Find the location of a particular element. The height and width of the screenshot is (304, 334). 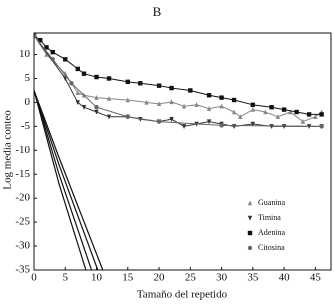

x-tick-label: 0 is located at coordinates (34, 278).